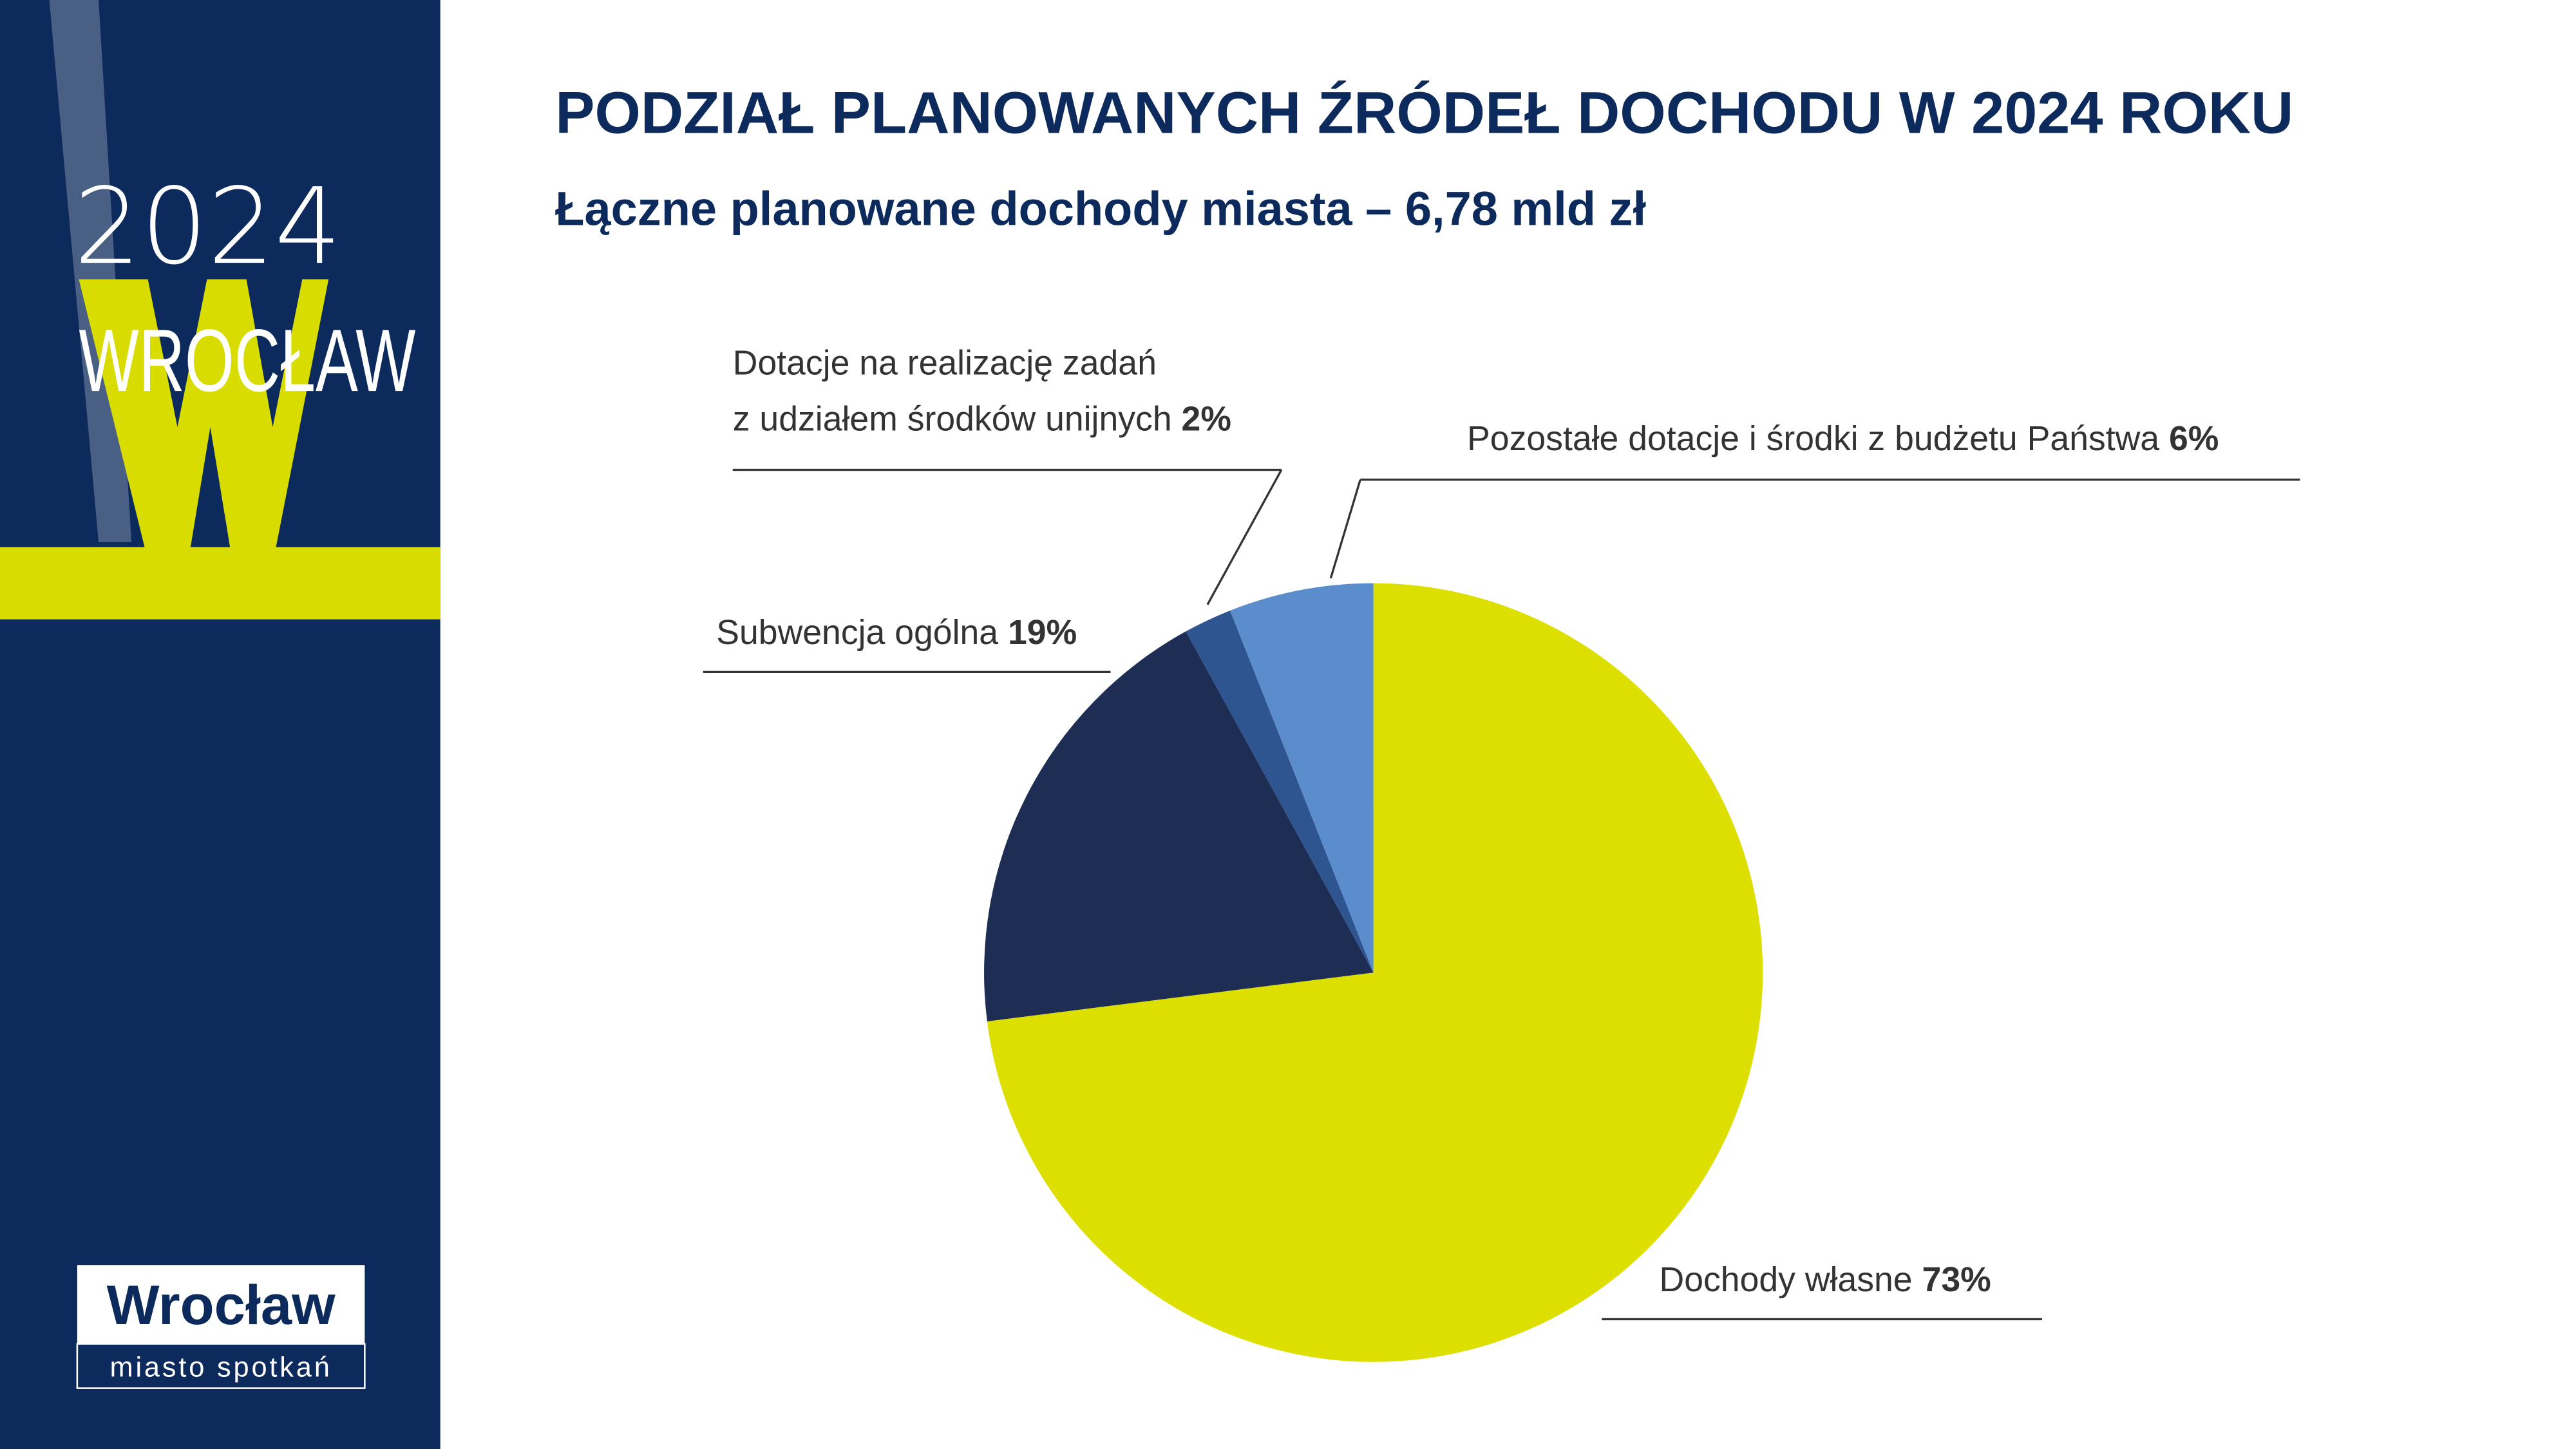  What do you see at coordinates (1956, 1281) in the screenshot?
I see `value-label: 73%` at bounding box center [1956, 1281].